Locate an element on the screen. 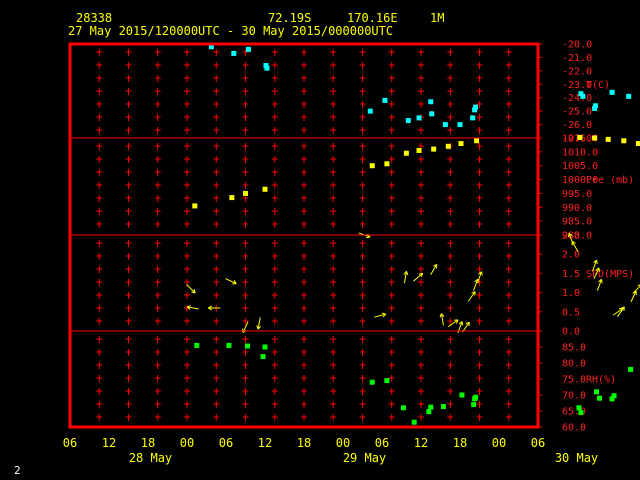  y-tick-label: 1.5 is located at coordinates (571, 274).